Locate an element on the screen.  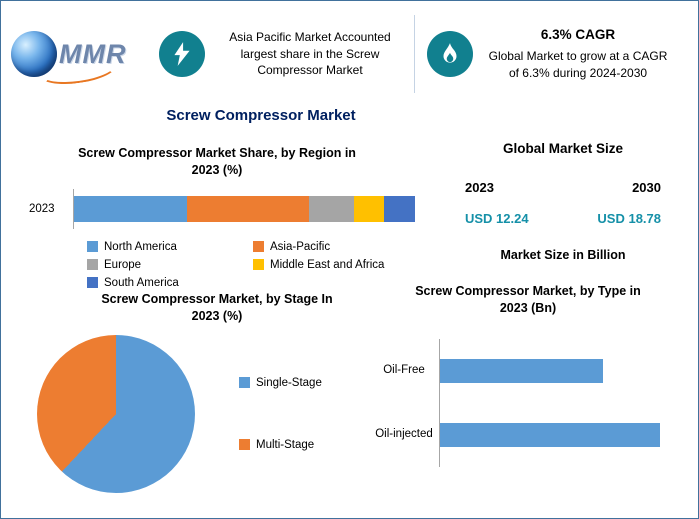
type-plot: Oil-Free Oil-injected is located at coordinates (528, 402).